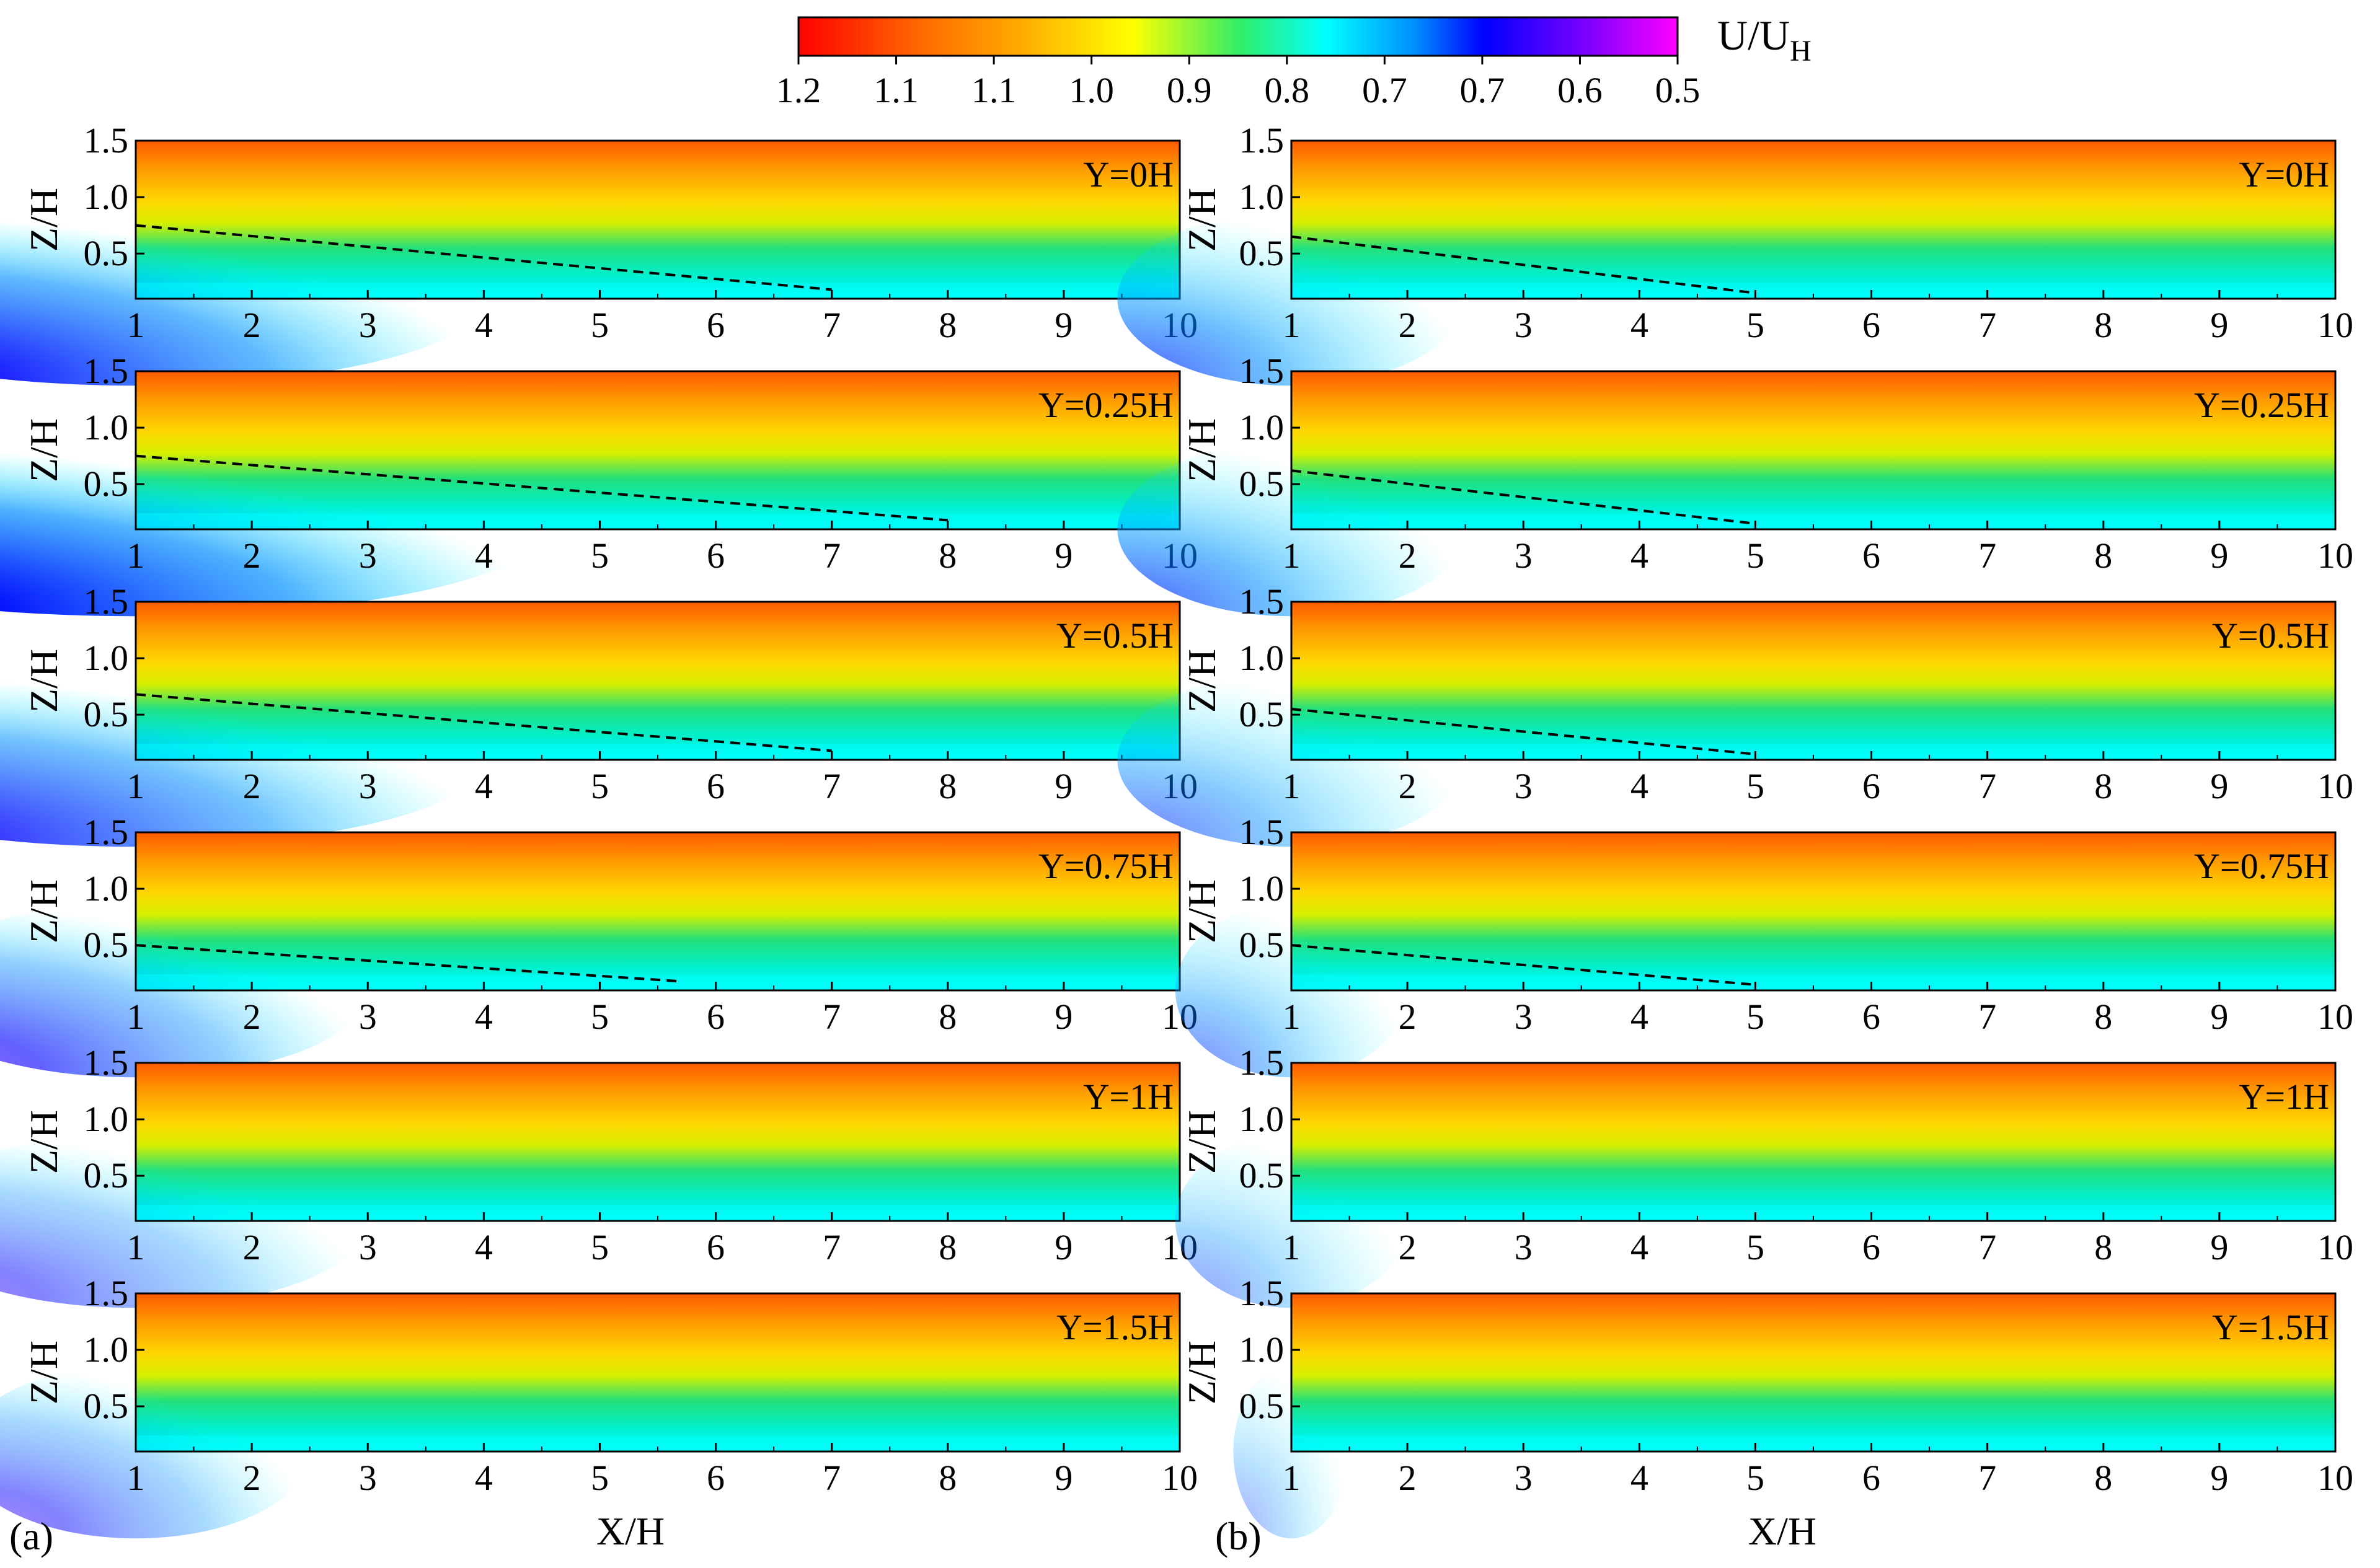 Image resolution: width=2380 pixels, height=1568 pixels. Describe the element at coordinates (1385, 90) in the screenshot. I see `colorbar-tick-label: 0.7` at that location.